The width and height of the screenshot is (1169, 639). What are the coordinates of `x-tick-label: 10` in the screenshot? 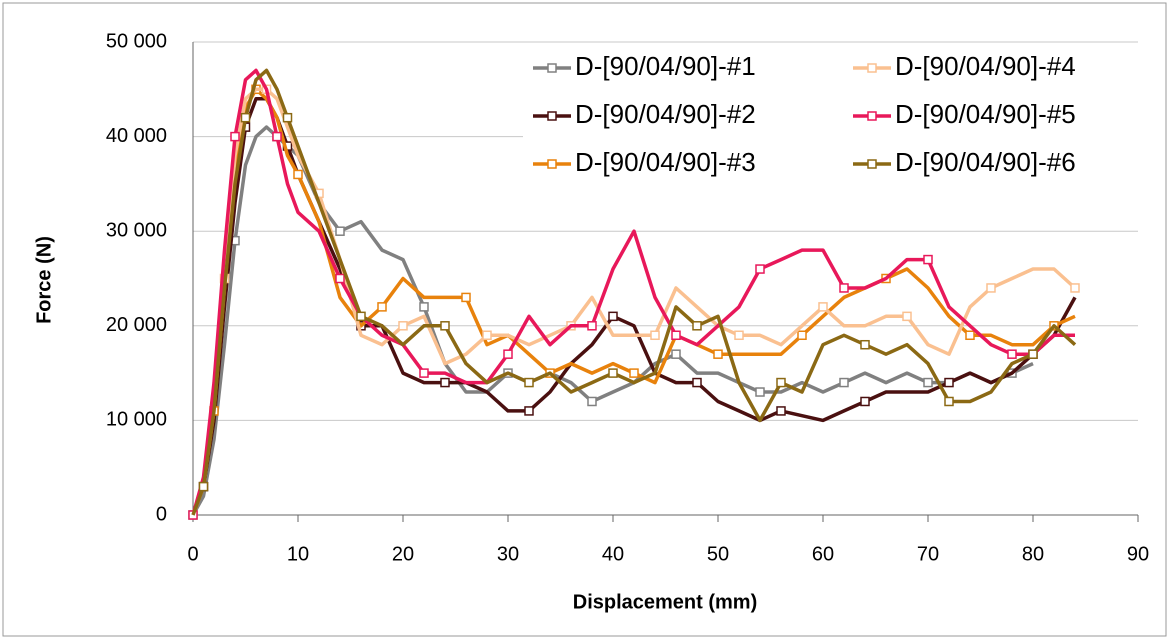 It's located at (298, 554).